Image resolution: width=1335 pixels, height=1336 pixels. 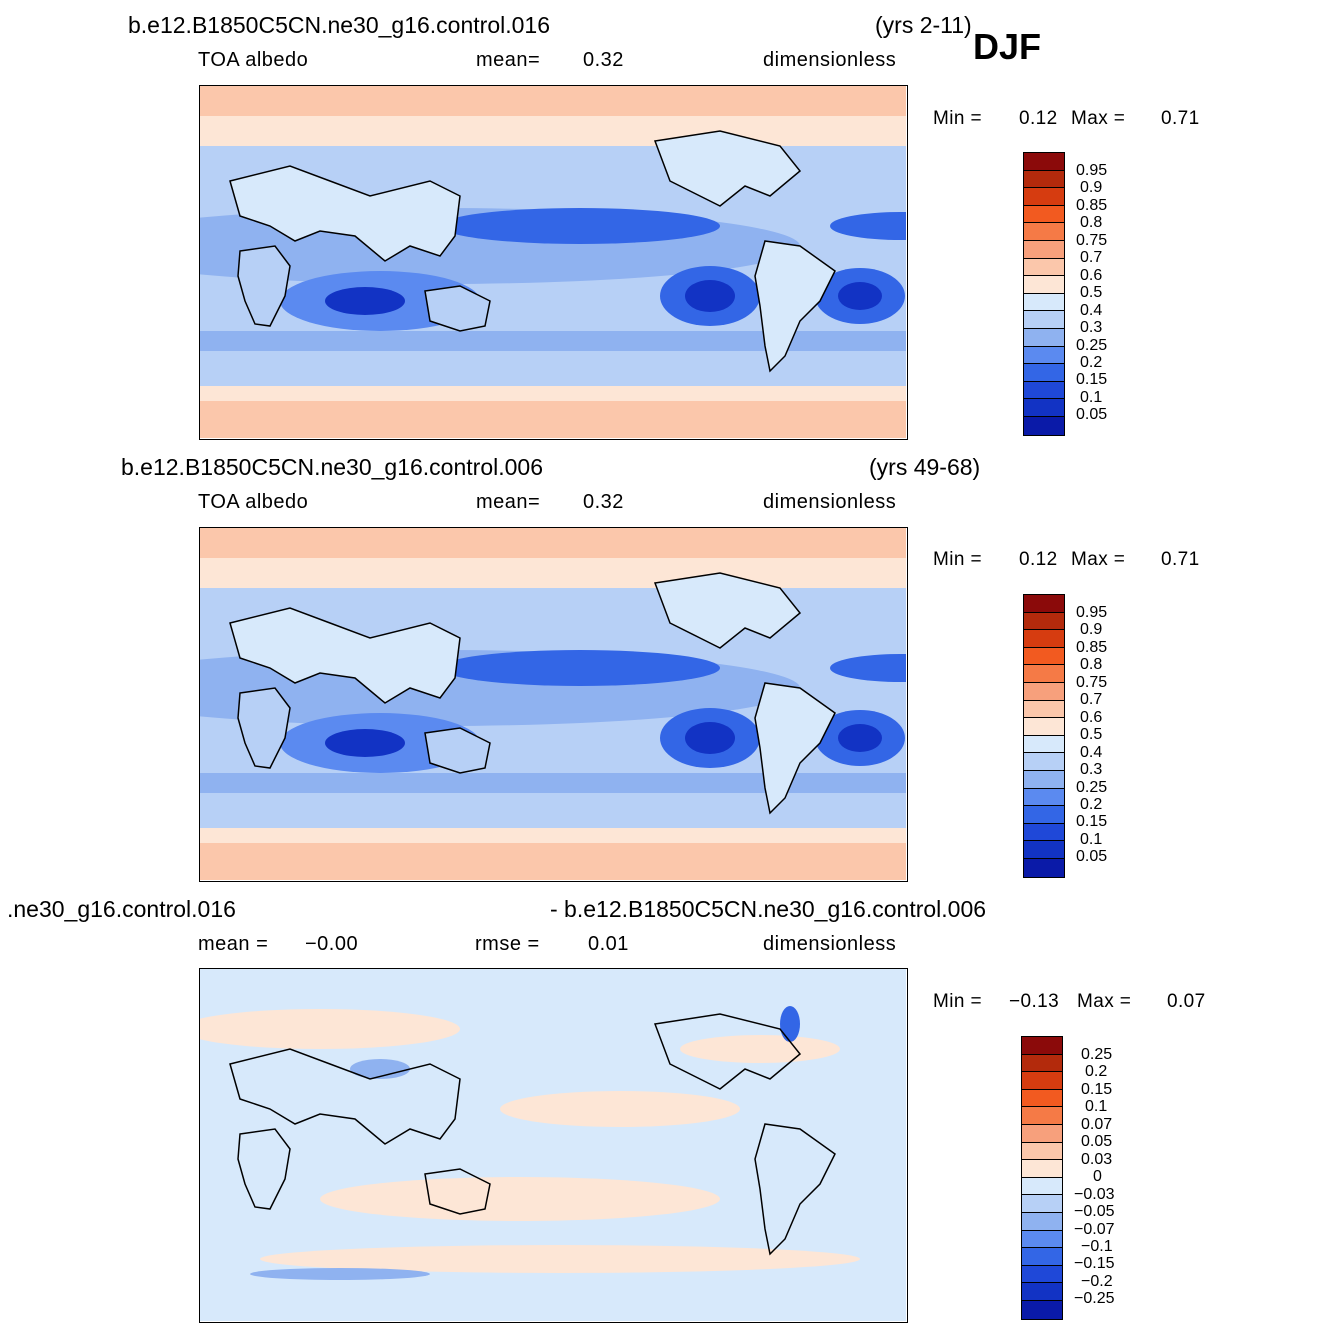 What do you see at coordinates (1091, 222) in the screenshot?
I see `colorbar-label: 0.8` at bounding box center [1091, 222].